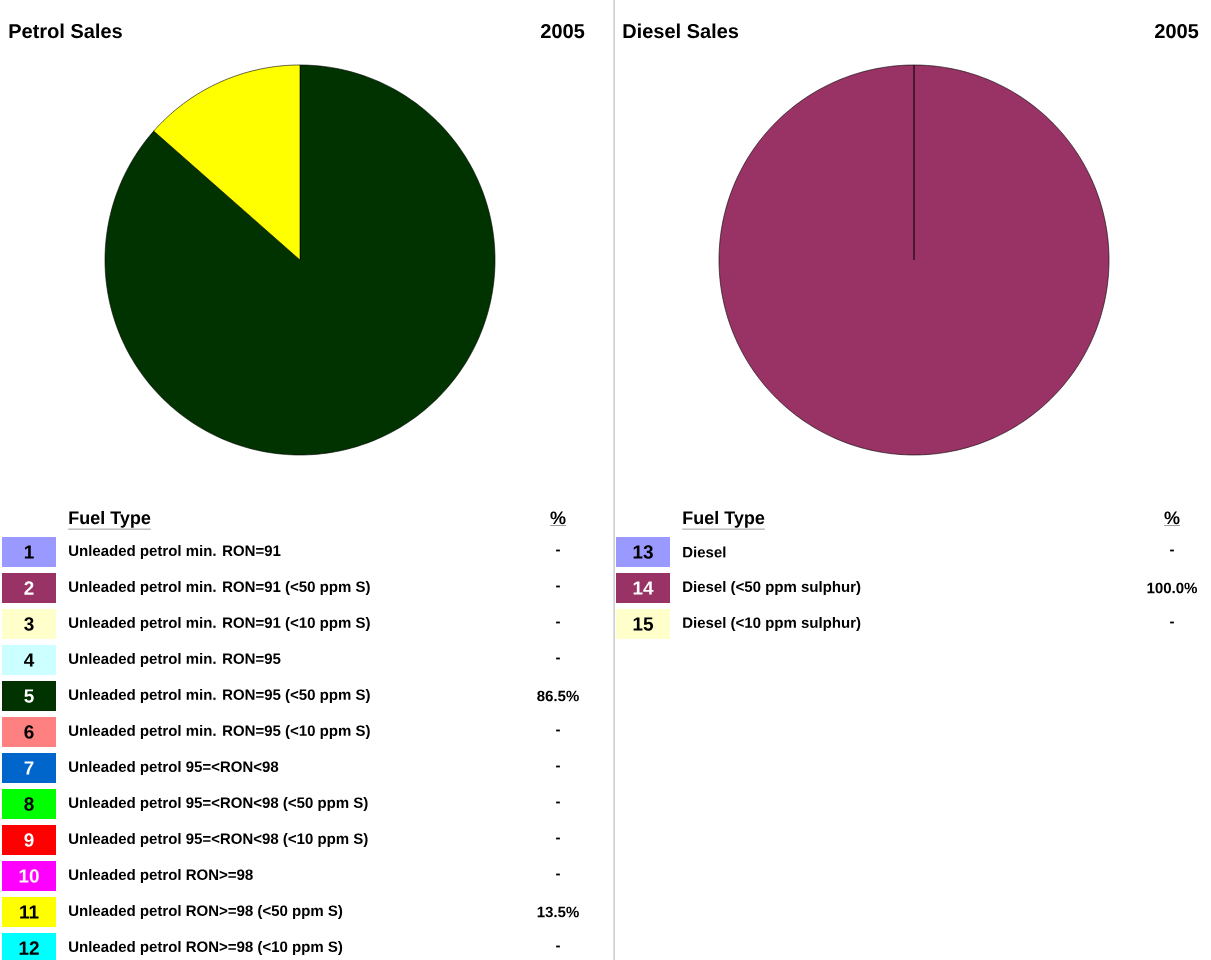  What do you see at coordinates (174, 768) in the screenshot?
I see `legend-label: Unleaded petrol 95=<RON<98` at bounding box center [174, 768].